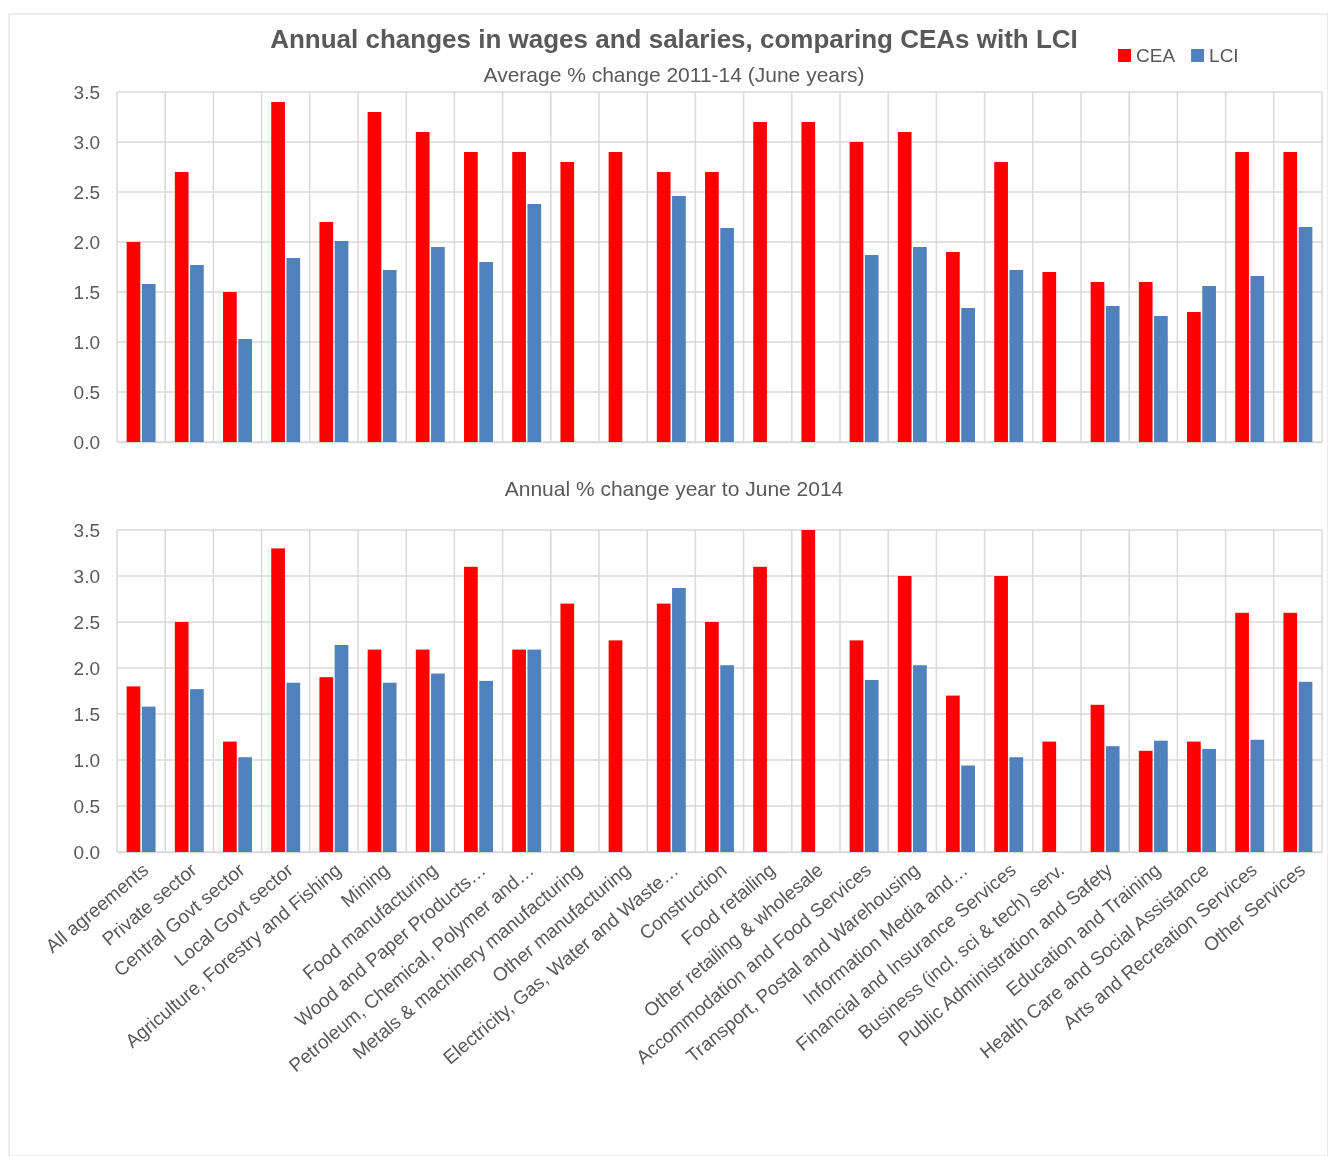 Image resolution: width=1328 pixels, height=1156 pixels. Describe the element at coordinates (674, 39) in the screenshot. I see `chart-title: Annual changes in wages and salaries, comparing CEAs with LCI` at that location.